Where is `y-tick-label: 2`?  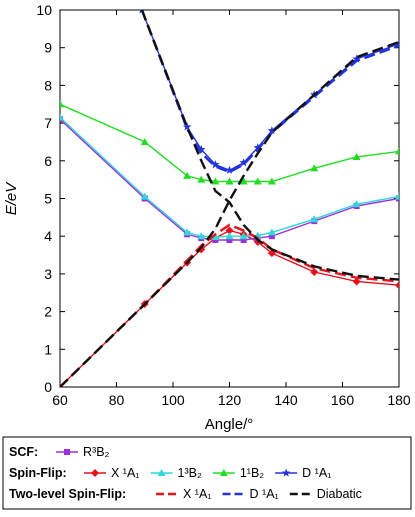 y-tick-label: 2 is located at coordinates (48, 312).